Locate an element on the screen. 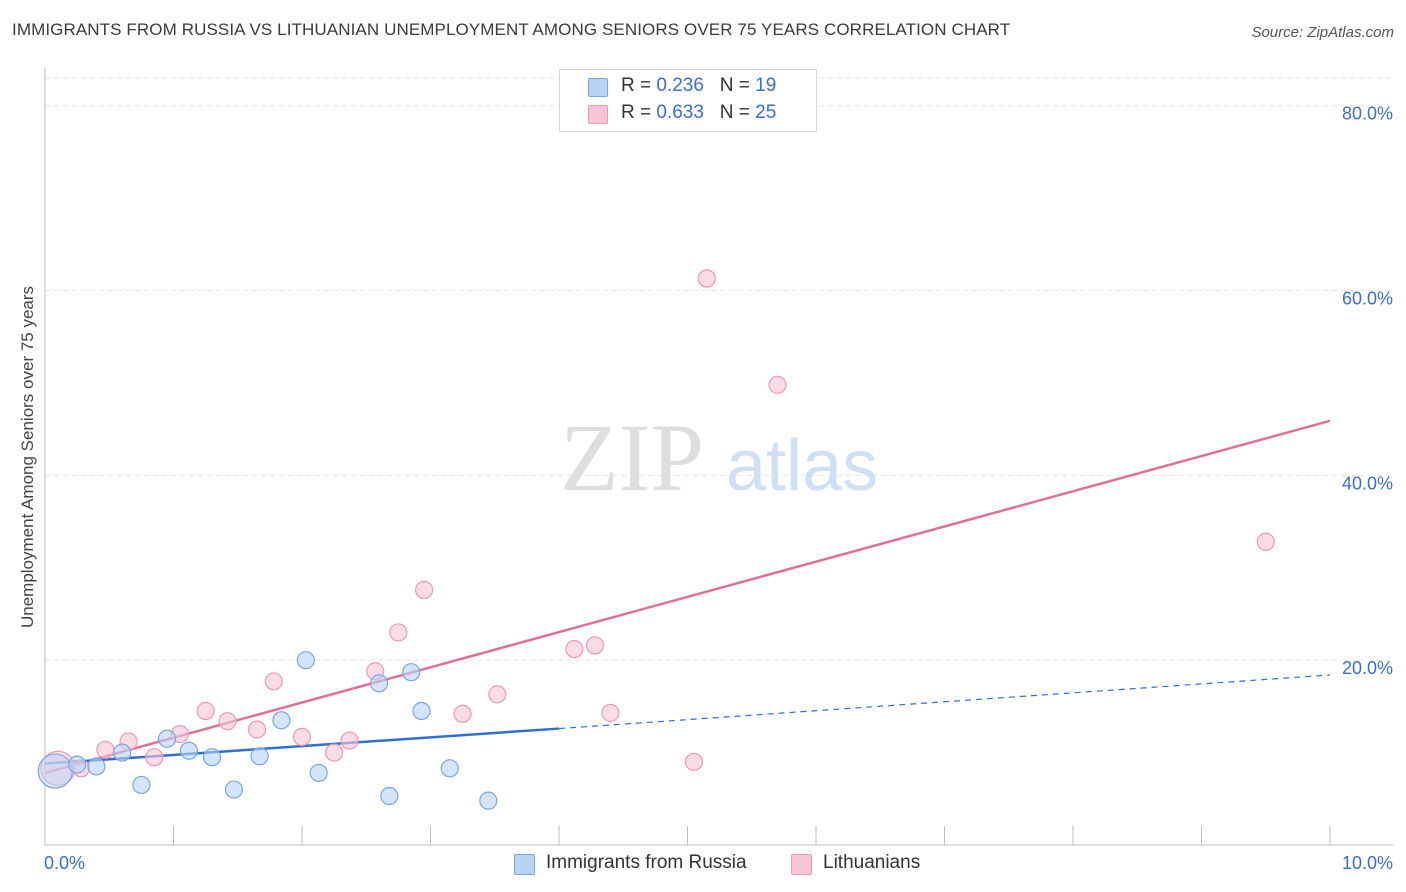  watermark-zip: ZIP is located at coordinates (632, 457).